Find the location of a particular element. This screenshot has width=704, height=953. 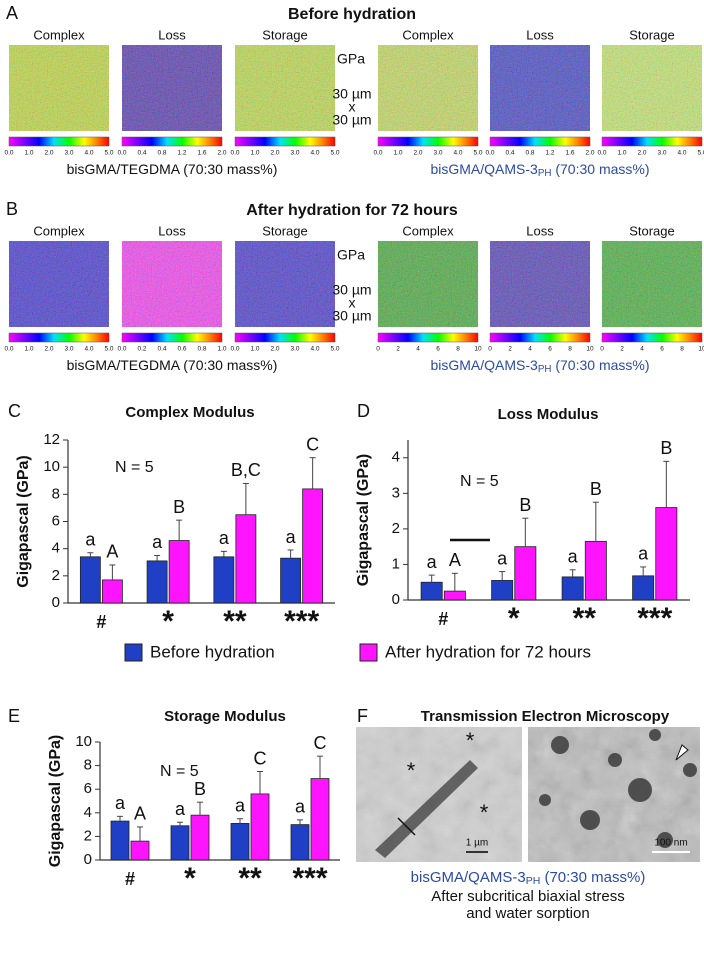

tem-particles is located at coordinates (618, 788).